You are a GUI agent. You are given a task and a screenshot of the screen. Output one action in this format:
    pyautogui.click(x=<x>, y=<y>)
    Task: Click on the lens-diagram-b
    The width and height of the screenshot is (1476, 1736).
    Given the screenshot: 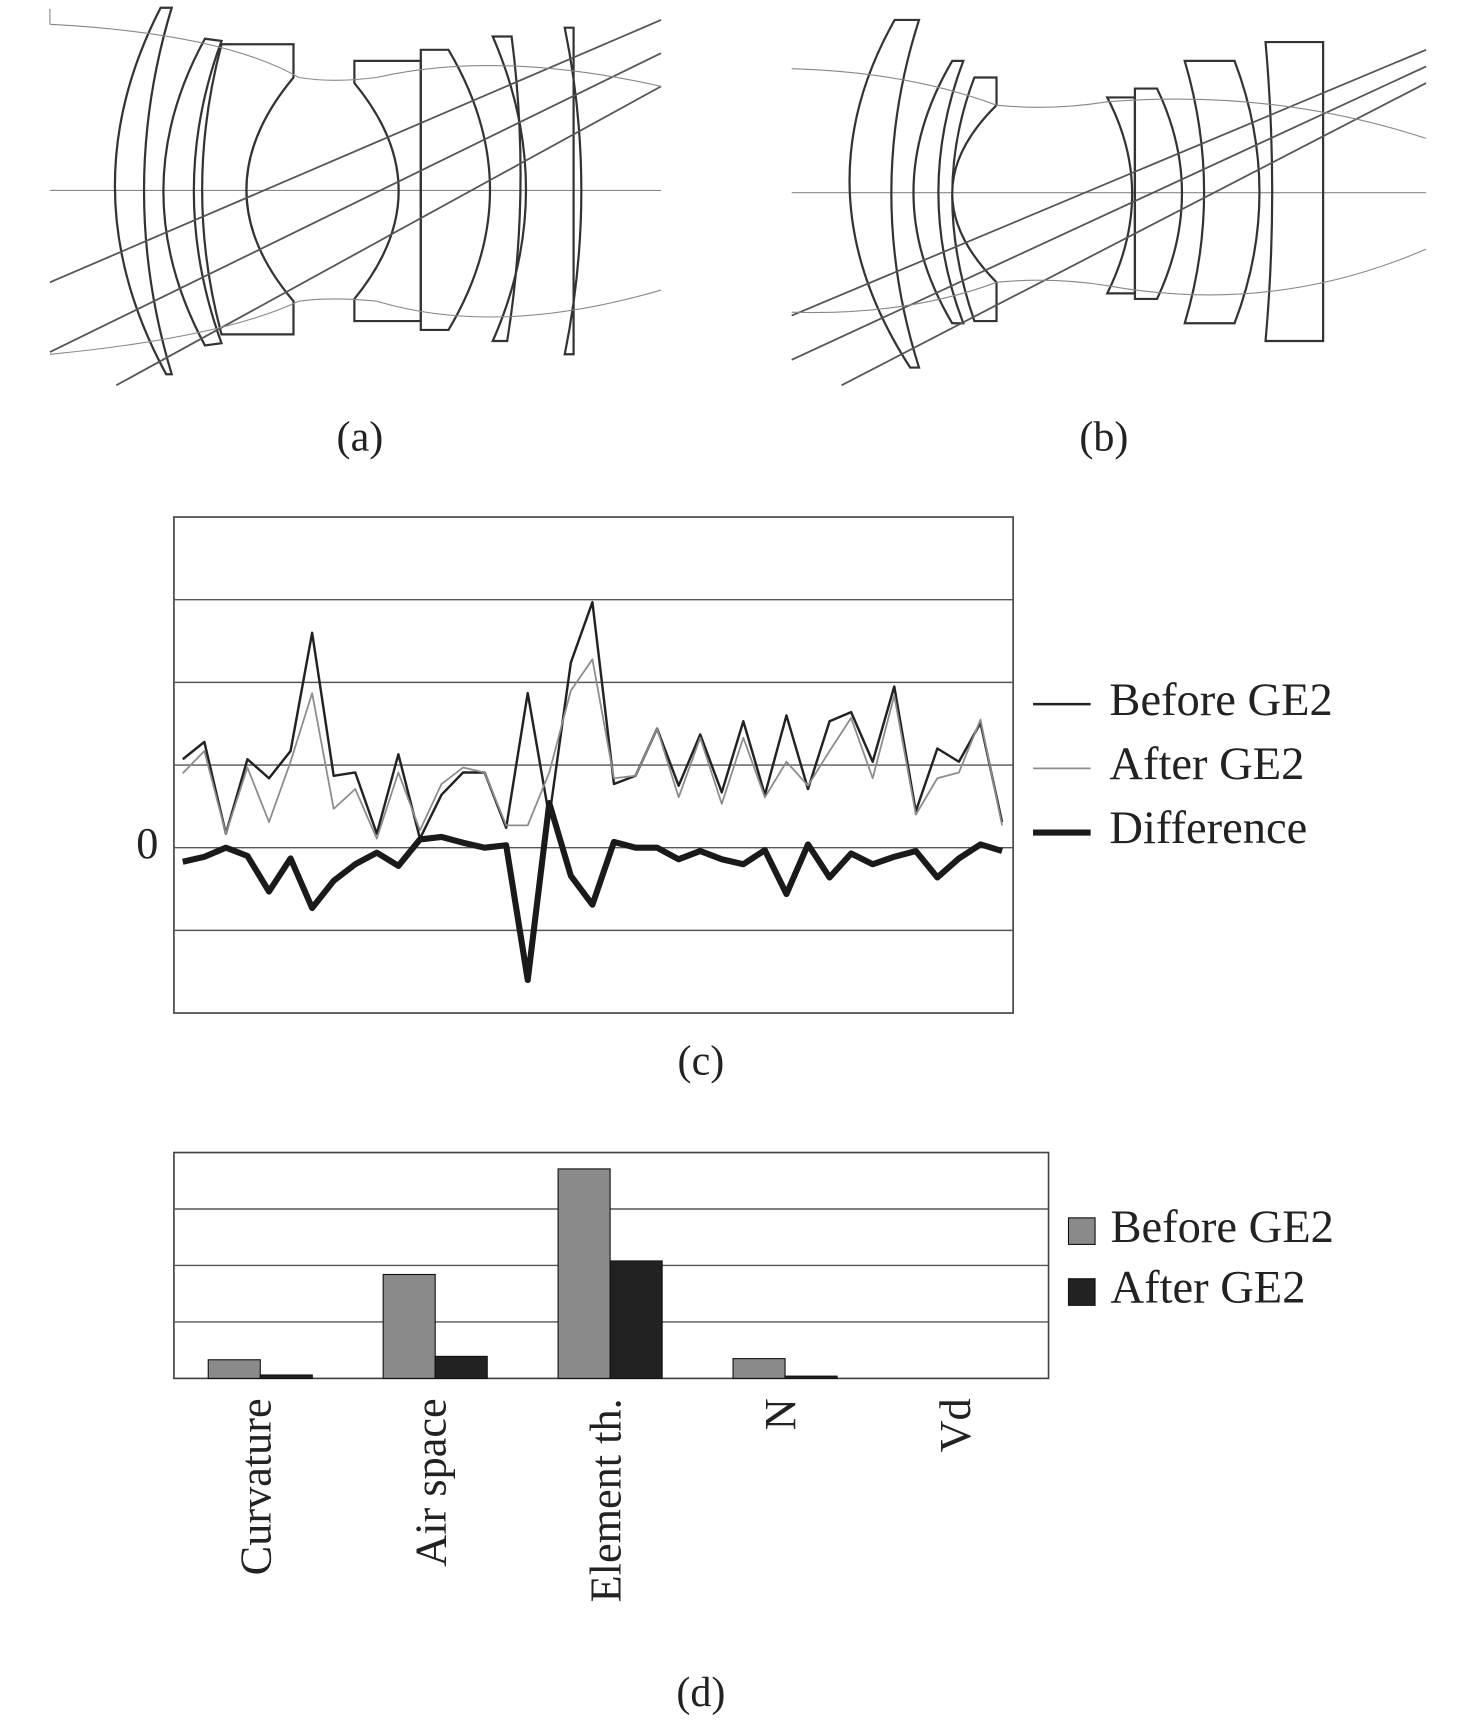 What is the action you would take?
    pyautogui.click(x=1109, y=202)
    